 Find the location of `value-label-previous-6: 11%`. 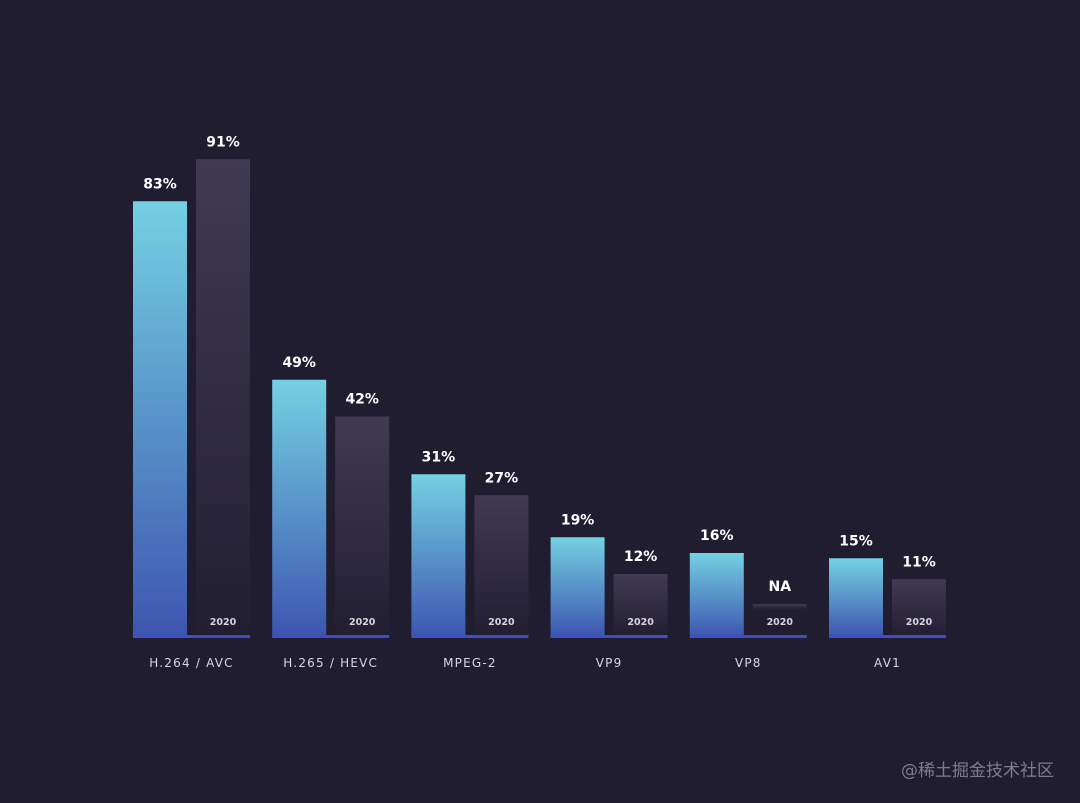

value-label-previous-6: 11% is located at coordinates (919, 562).